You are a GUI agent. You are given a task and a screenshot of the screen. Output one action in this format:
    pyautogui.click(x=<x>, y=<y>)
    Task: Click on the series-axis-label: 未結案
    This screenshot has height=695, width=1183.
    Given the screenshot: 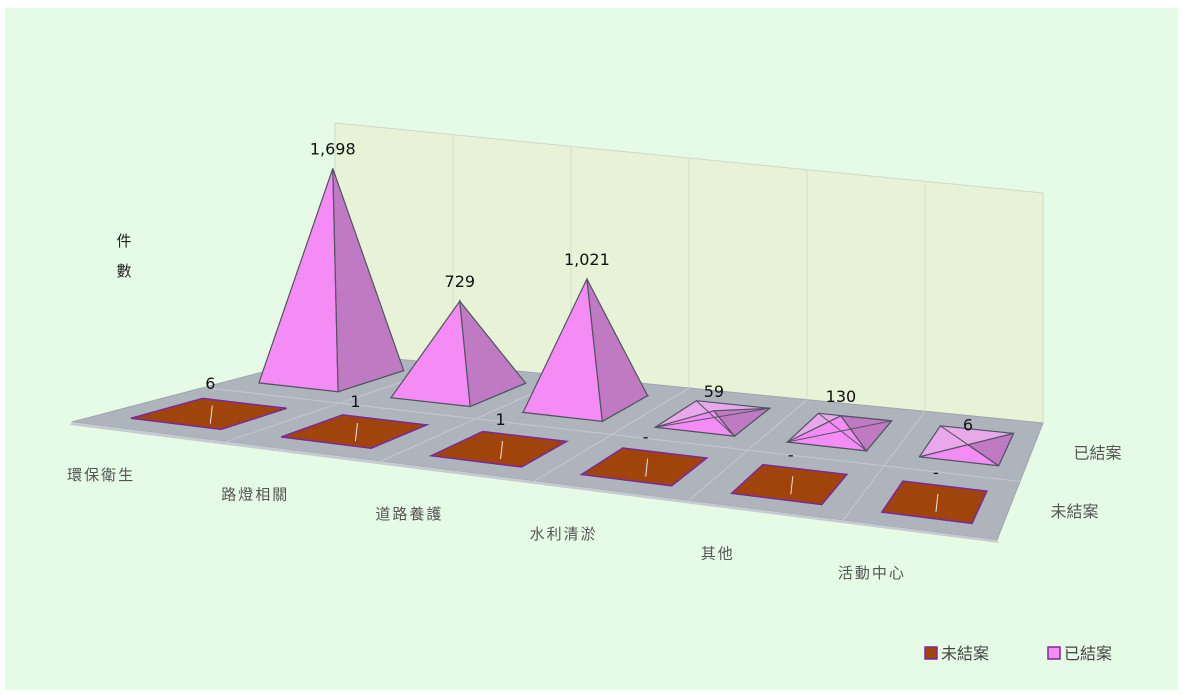 What is the action you would take?
    pyautogui.click(x=1075, y=511)
    